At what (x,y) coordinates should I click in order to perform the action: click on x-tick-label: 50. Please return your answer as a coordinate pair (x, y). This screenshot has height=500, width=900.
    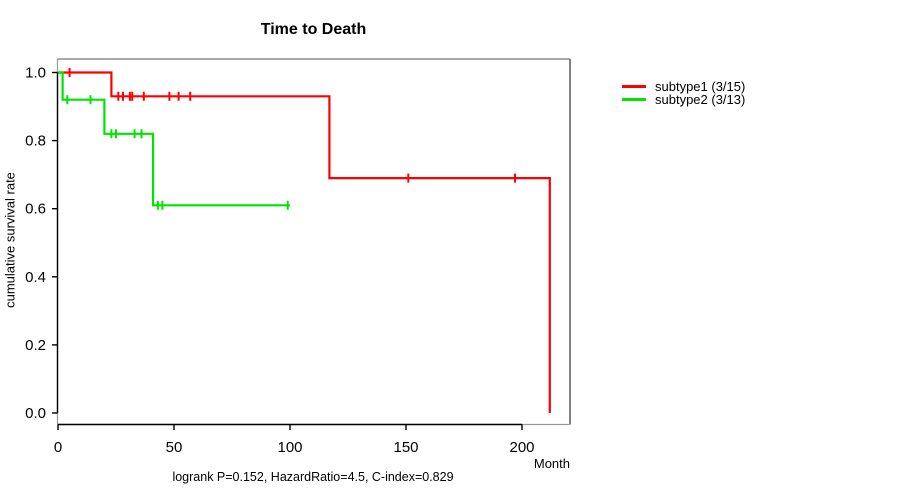
    Looking at the image, I should click on (174, 447).